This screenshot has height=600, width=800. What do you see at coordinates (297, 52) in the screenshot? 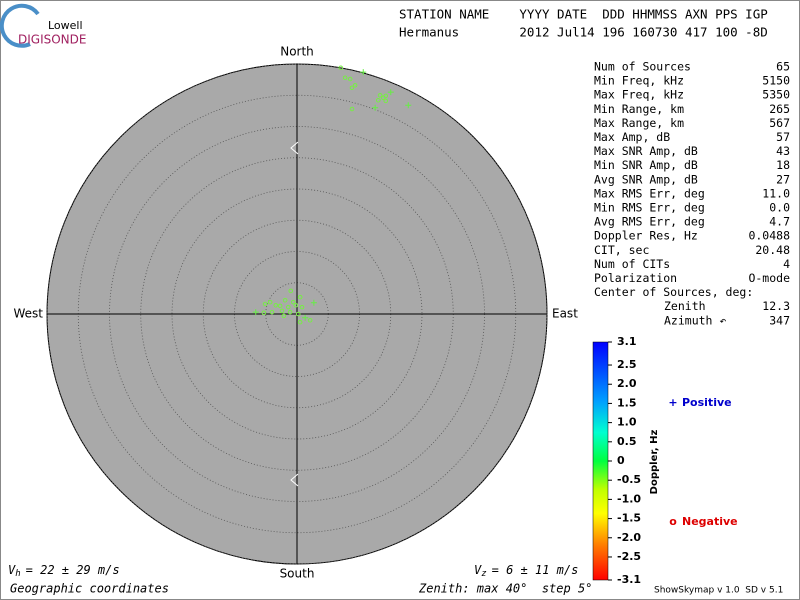
I see `north-label: North` at bounding box center [297, 52].